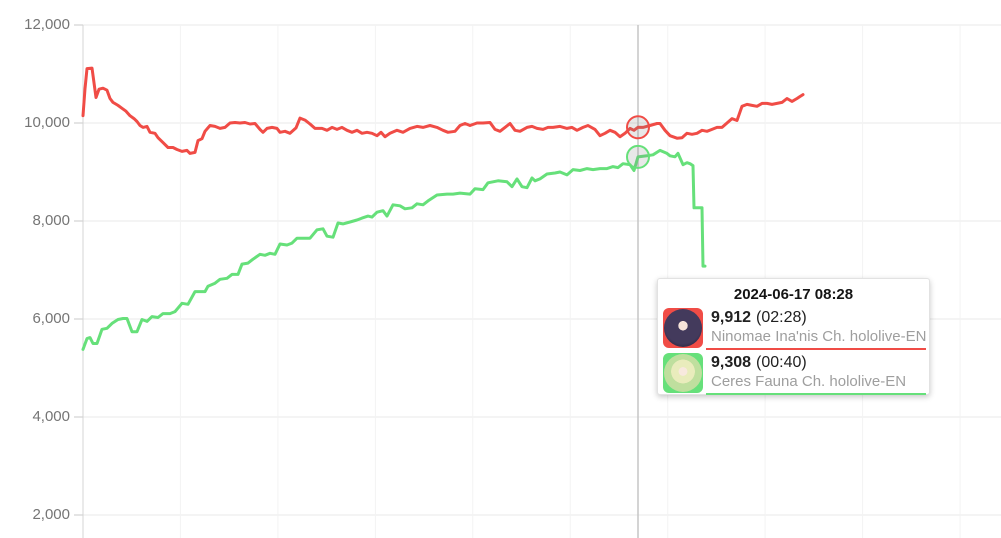  Describe the element at coordinates (638, 156) in the screenshot. I see `hover-marker-fauna` at that location.